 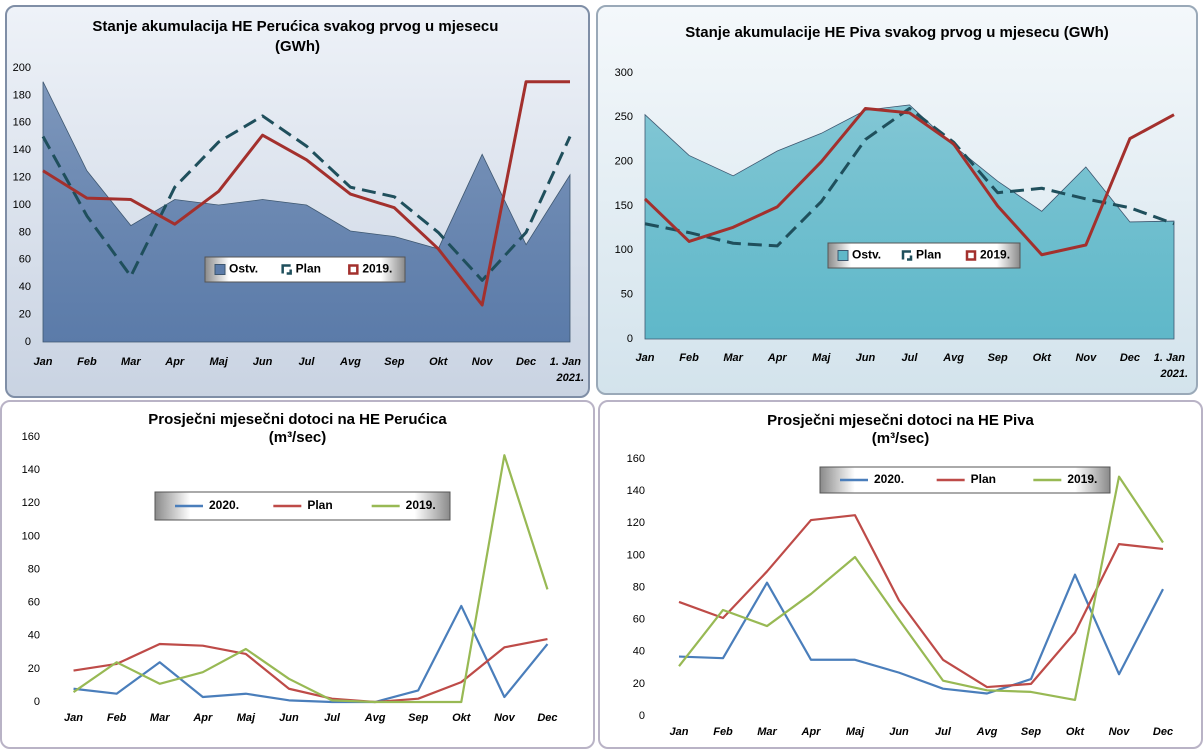 What do you see at coordinates (900, 420) in the screenshot?
I see `chart-title: Prosječni mjesečni dotoci na HE Piva` at bounding box center [900, 420].